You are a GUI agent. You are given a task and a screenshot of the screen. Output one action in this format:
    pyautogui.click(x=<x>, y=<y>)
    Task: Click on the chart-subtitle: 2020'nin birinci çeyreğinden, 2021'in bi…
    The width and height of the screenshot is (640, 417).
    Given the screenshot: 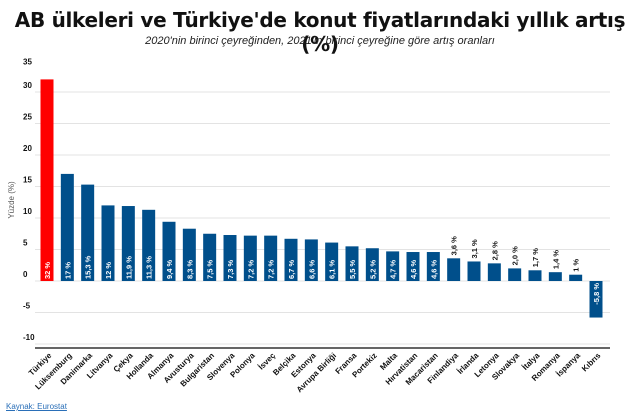 What is the action you would take?
    pyautogui.click(x=320, y=41)
    